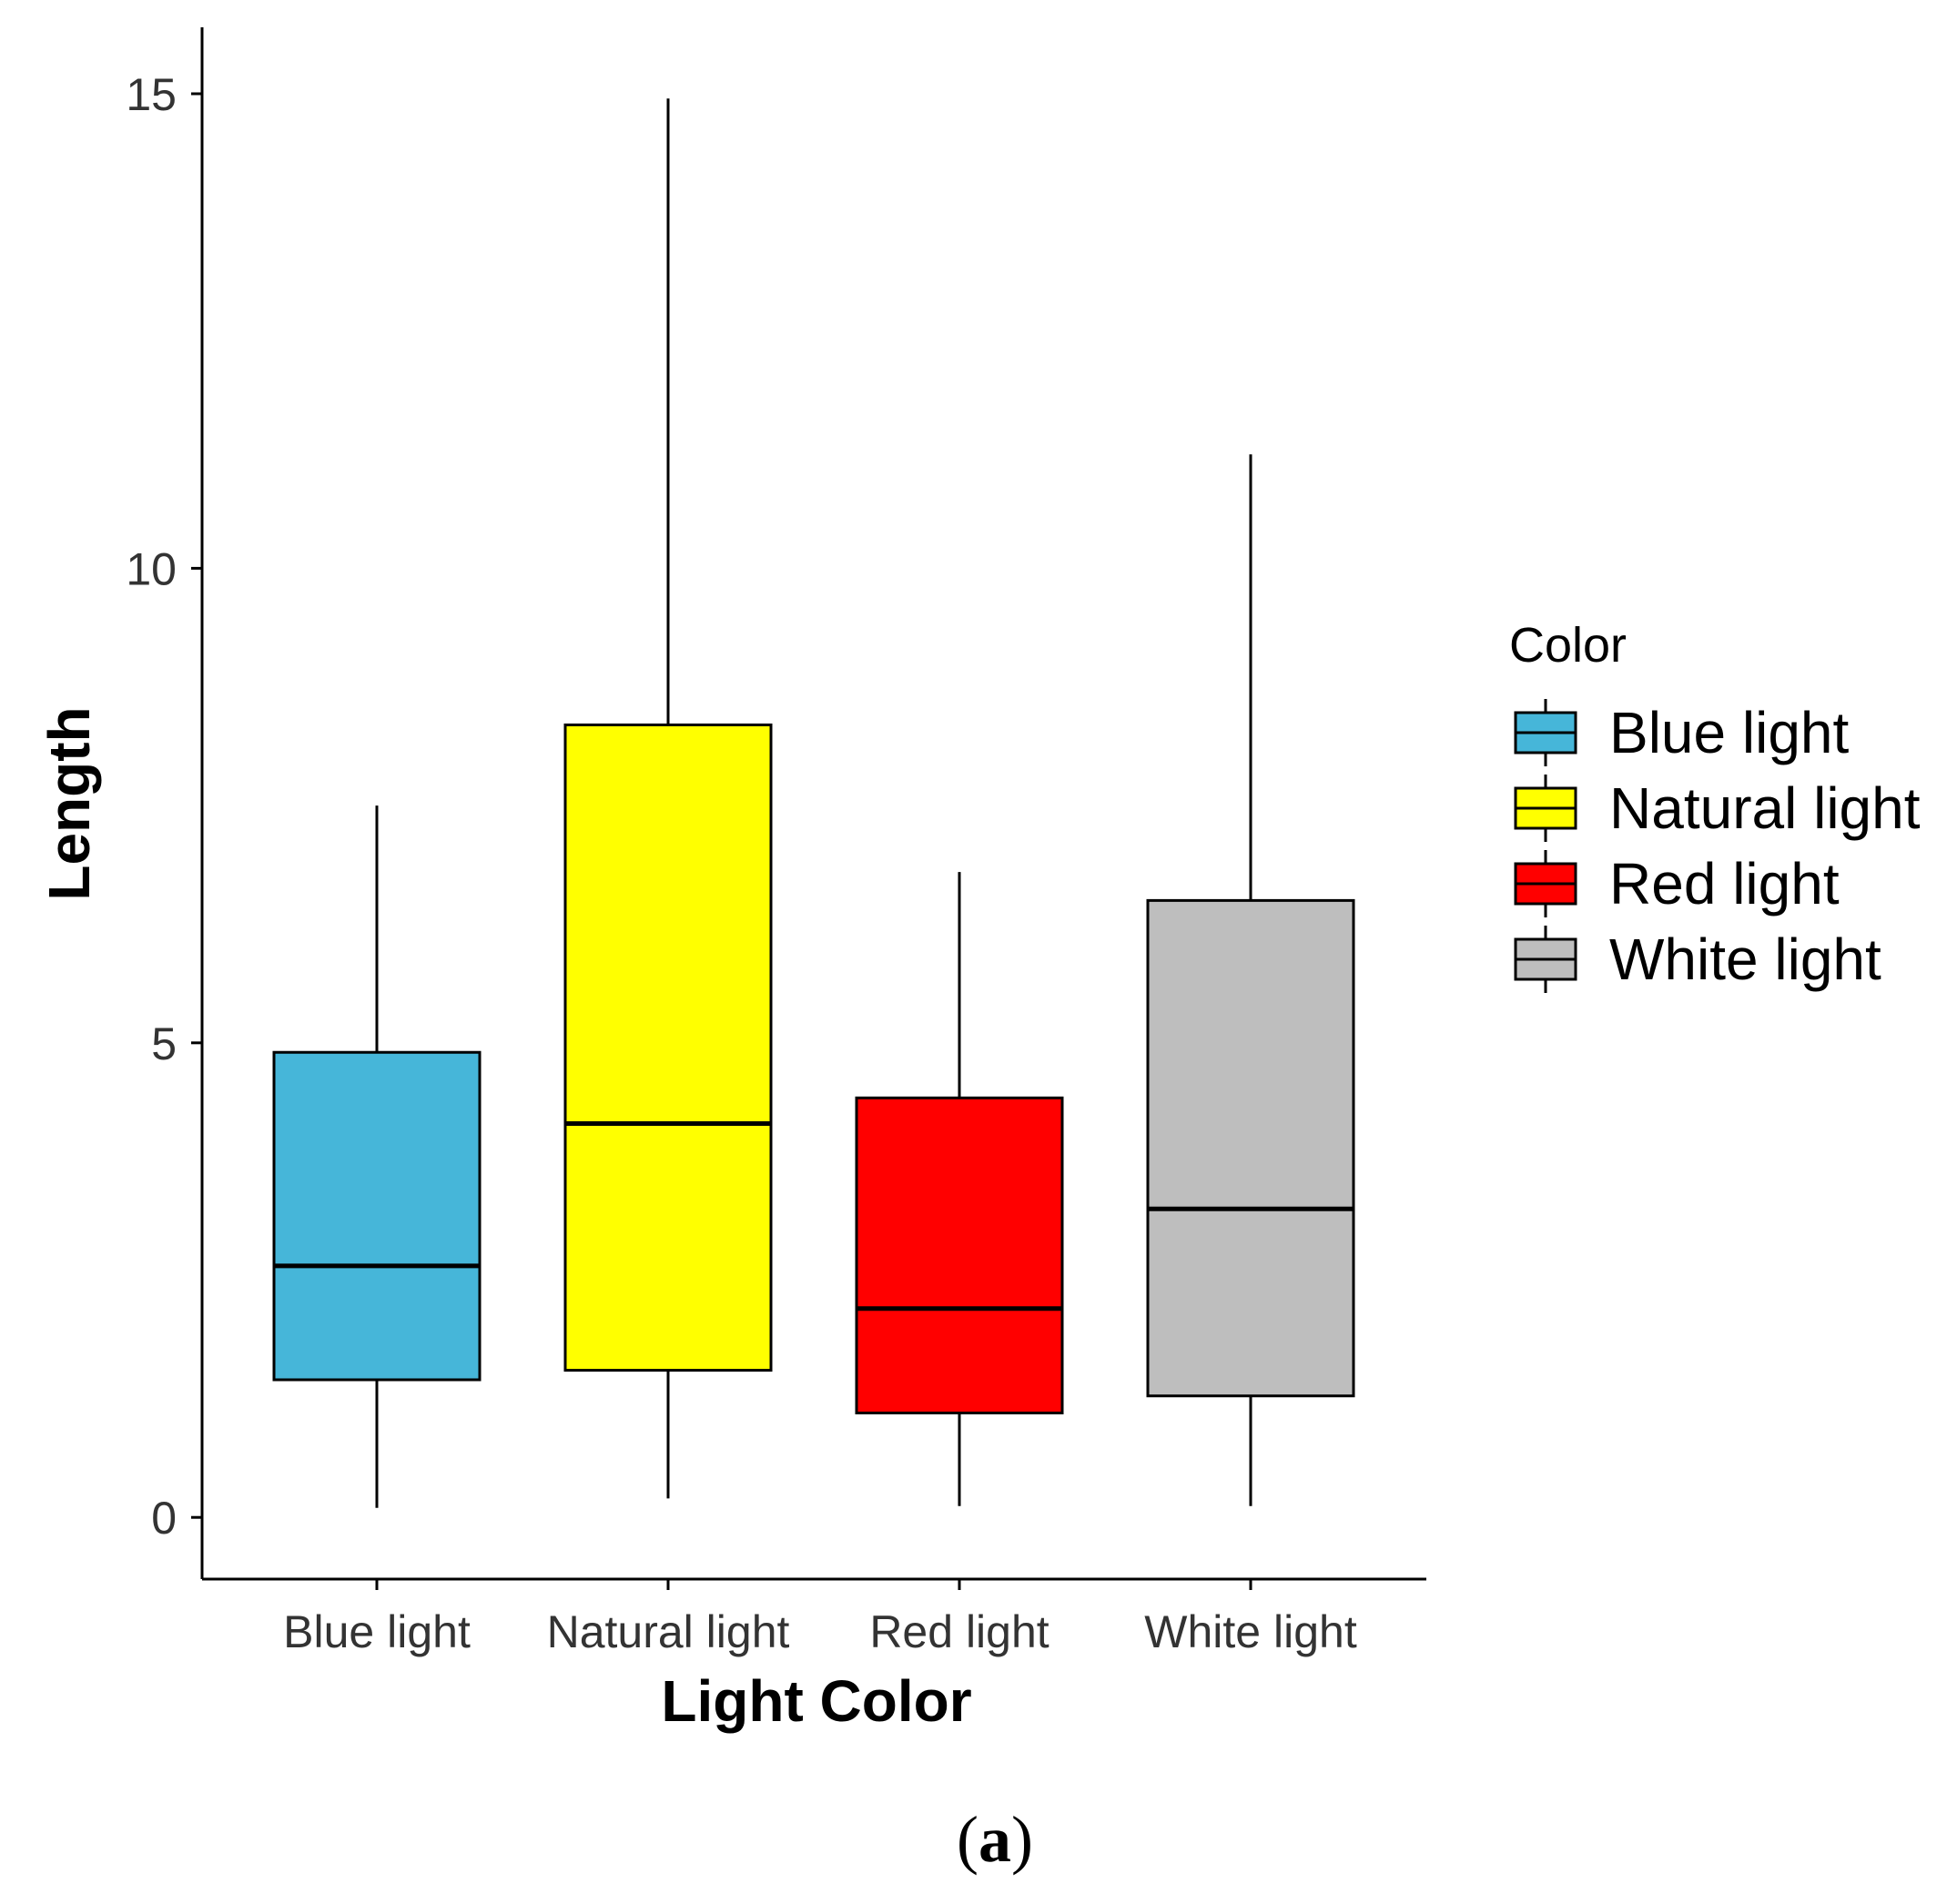 This screenshot has height=1904, width=1957. I want to click on iqr-box-white-light, so click(1250, 1148).